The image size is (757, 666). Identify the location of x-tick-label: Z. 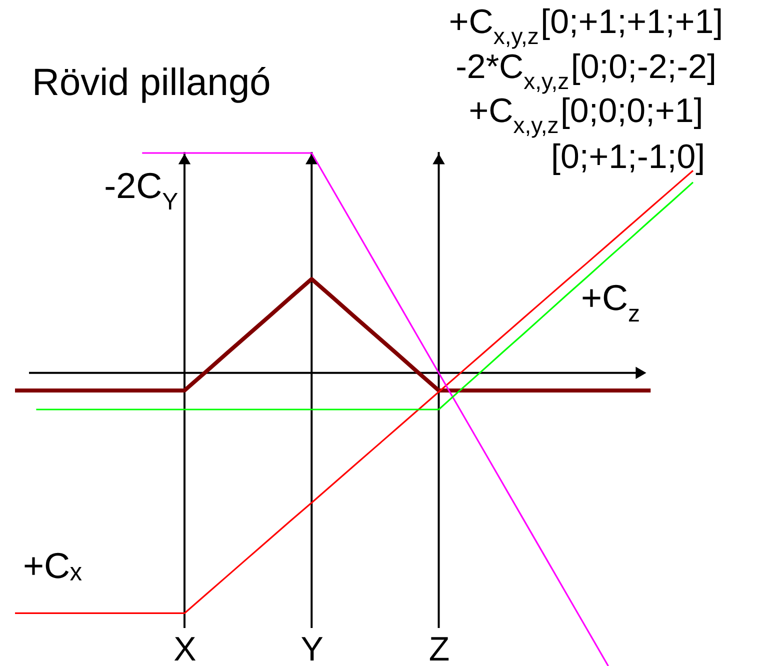
(439, 648).